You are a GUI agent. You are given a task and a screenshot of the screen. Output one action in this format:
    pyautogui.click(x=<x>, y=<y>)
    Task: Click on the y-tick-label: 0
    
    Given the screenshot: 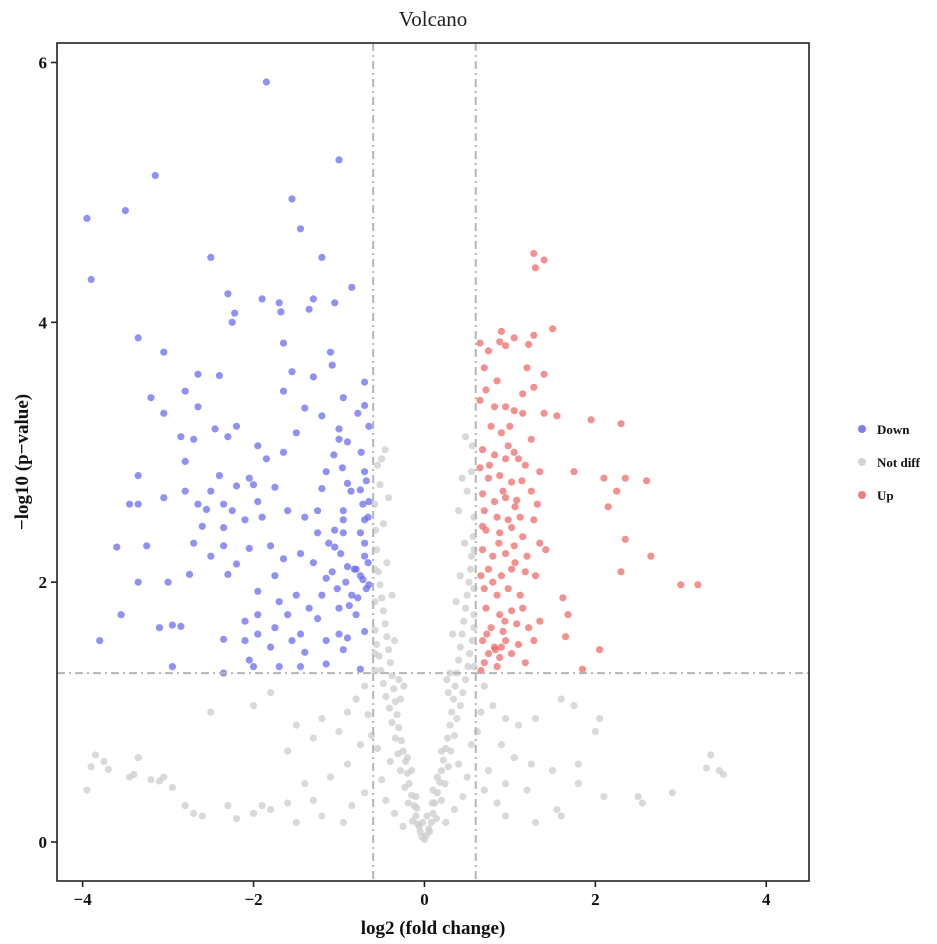 What is the action you would take?
    pyautogui.click(x=43, y=842)
    